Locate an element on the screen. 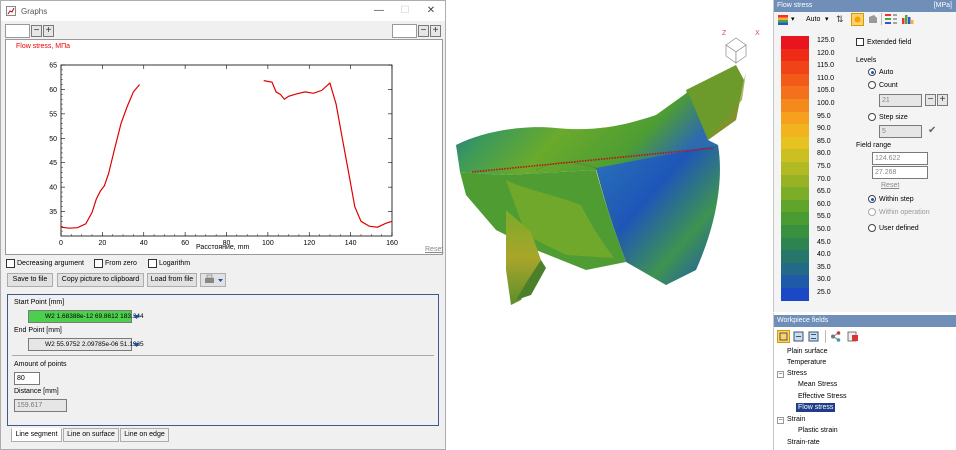  count-minus-button: − is located at coordinates (930, 100).